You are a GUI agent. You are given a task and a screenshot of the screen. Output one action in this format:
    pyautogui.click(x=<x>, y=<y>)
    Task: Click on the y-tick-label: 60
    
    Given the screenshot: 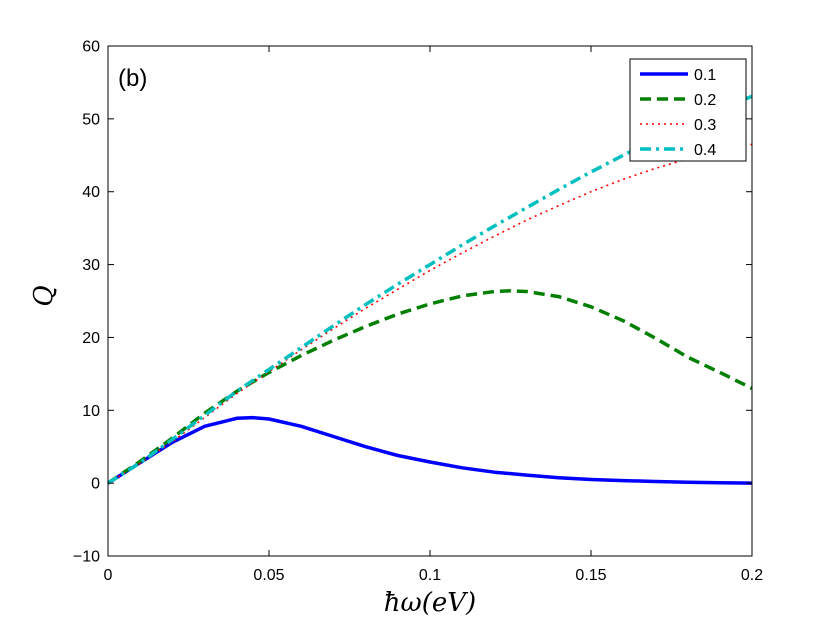 What is the action you would take?
    pyautogui.click(x=91, y=47)
    